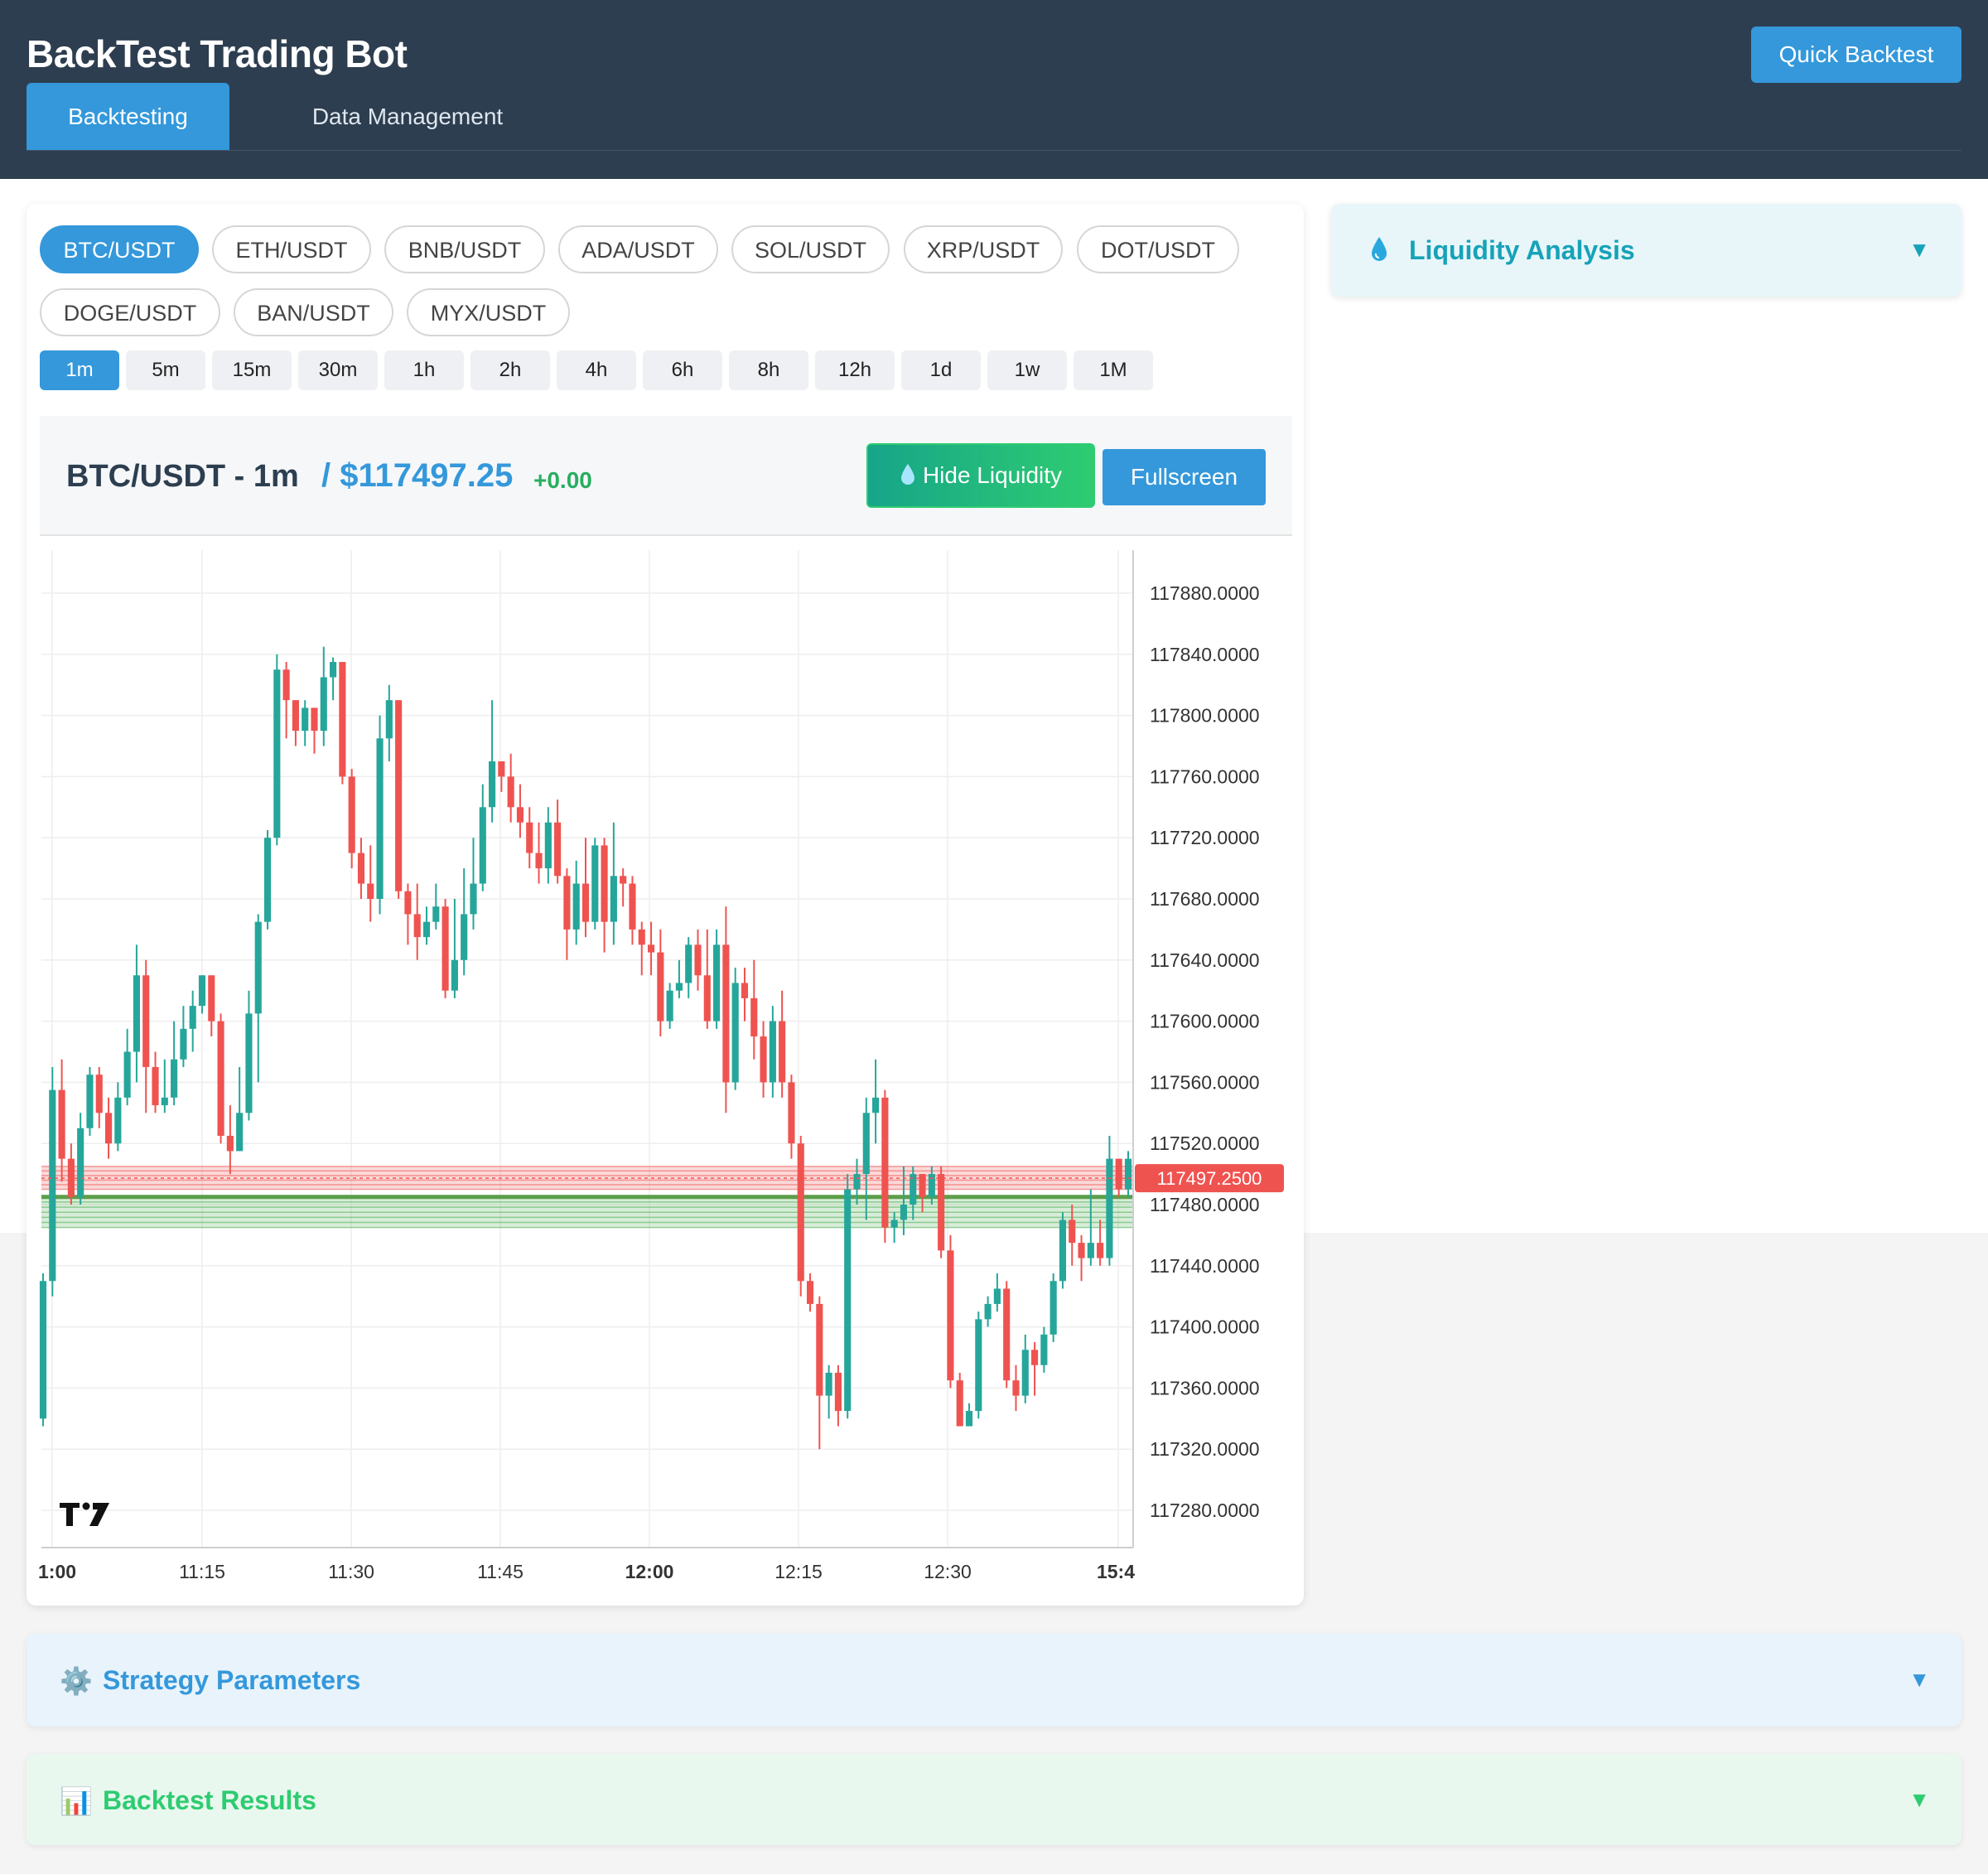 This screenshot has width=1988, height=1874. Describe the element at coordinates (252, 370) in the screenshot. I see `tf-btn-15m: 15m` at that location.